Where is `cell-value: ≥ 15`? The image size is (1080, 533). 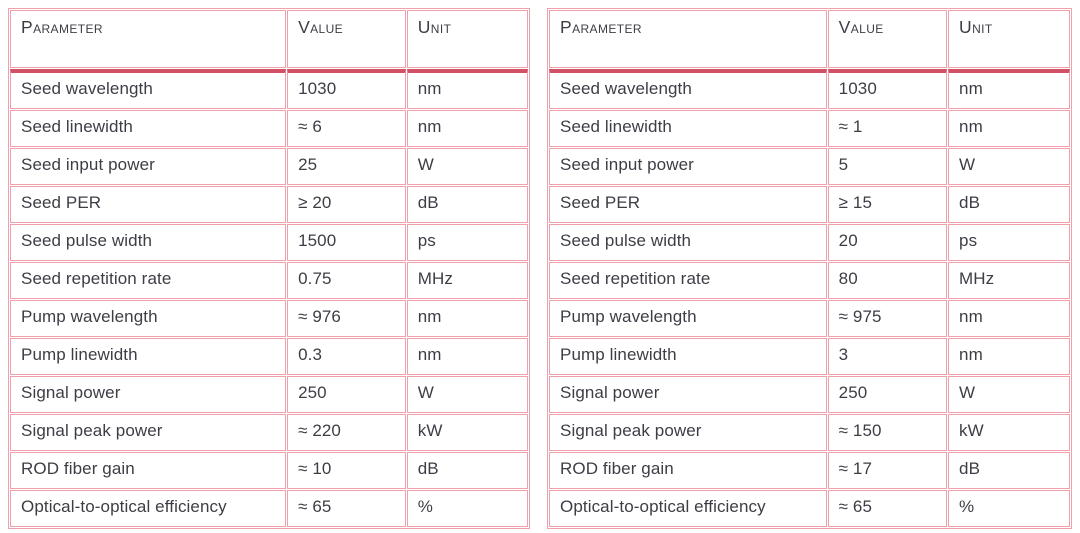
cell-value: ≥ 15 is located at coordinates (887, 204).